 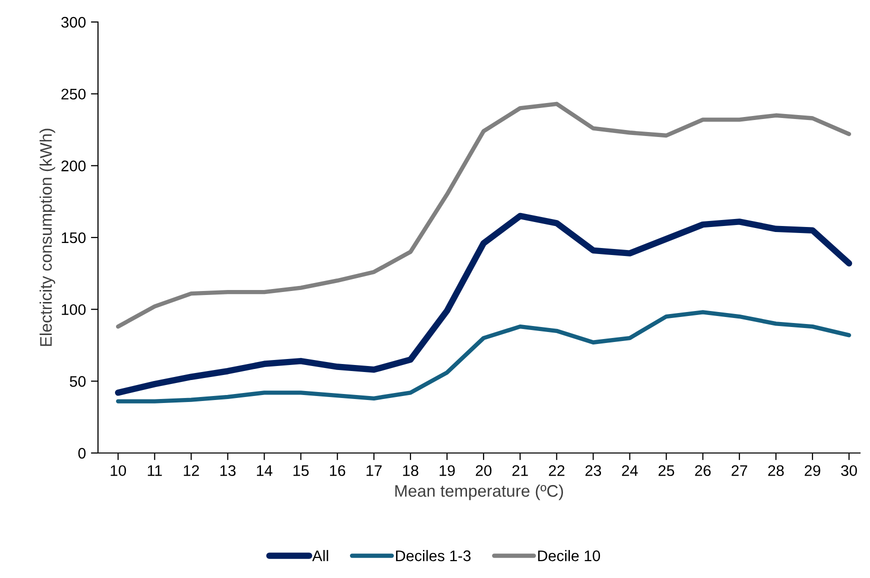 I want to click on x-tick-label: 16, so click(x=338, y=470).